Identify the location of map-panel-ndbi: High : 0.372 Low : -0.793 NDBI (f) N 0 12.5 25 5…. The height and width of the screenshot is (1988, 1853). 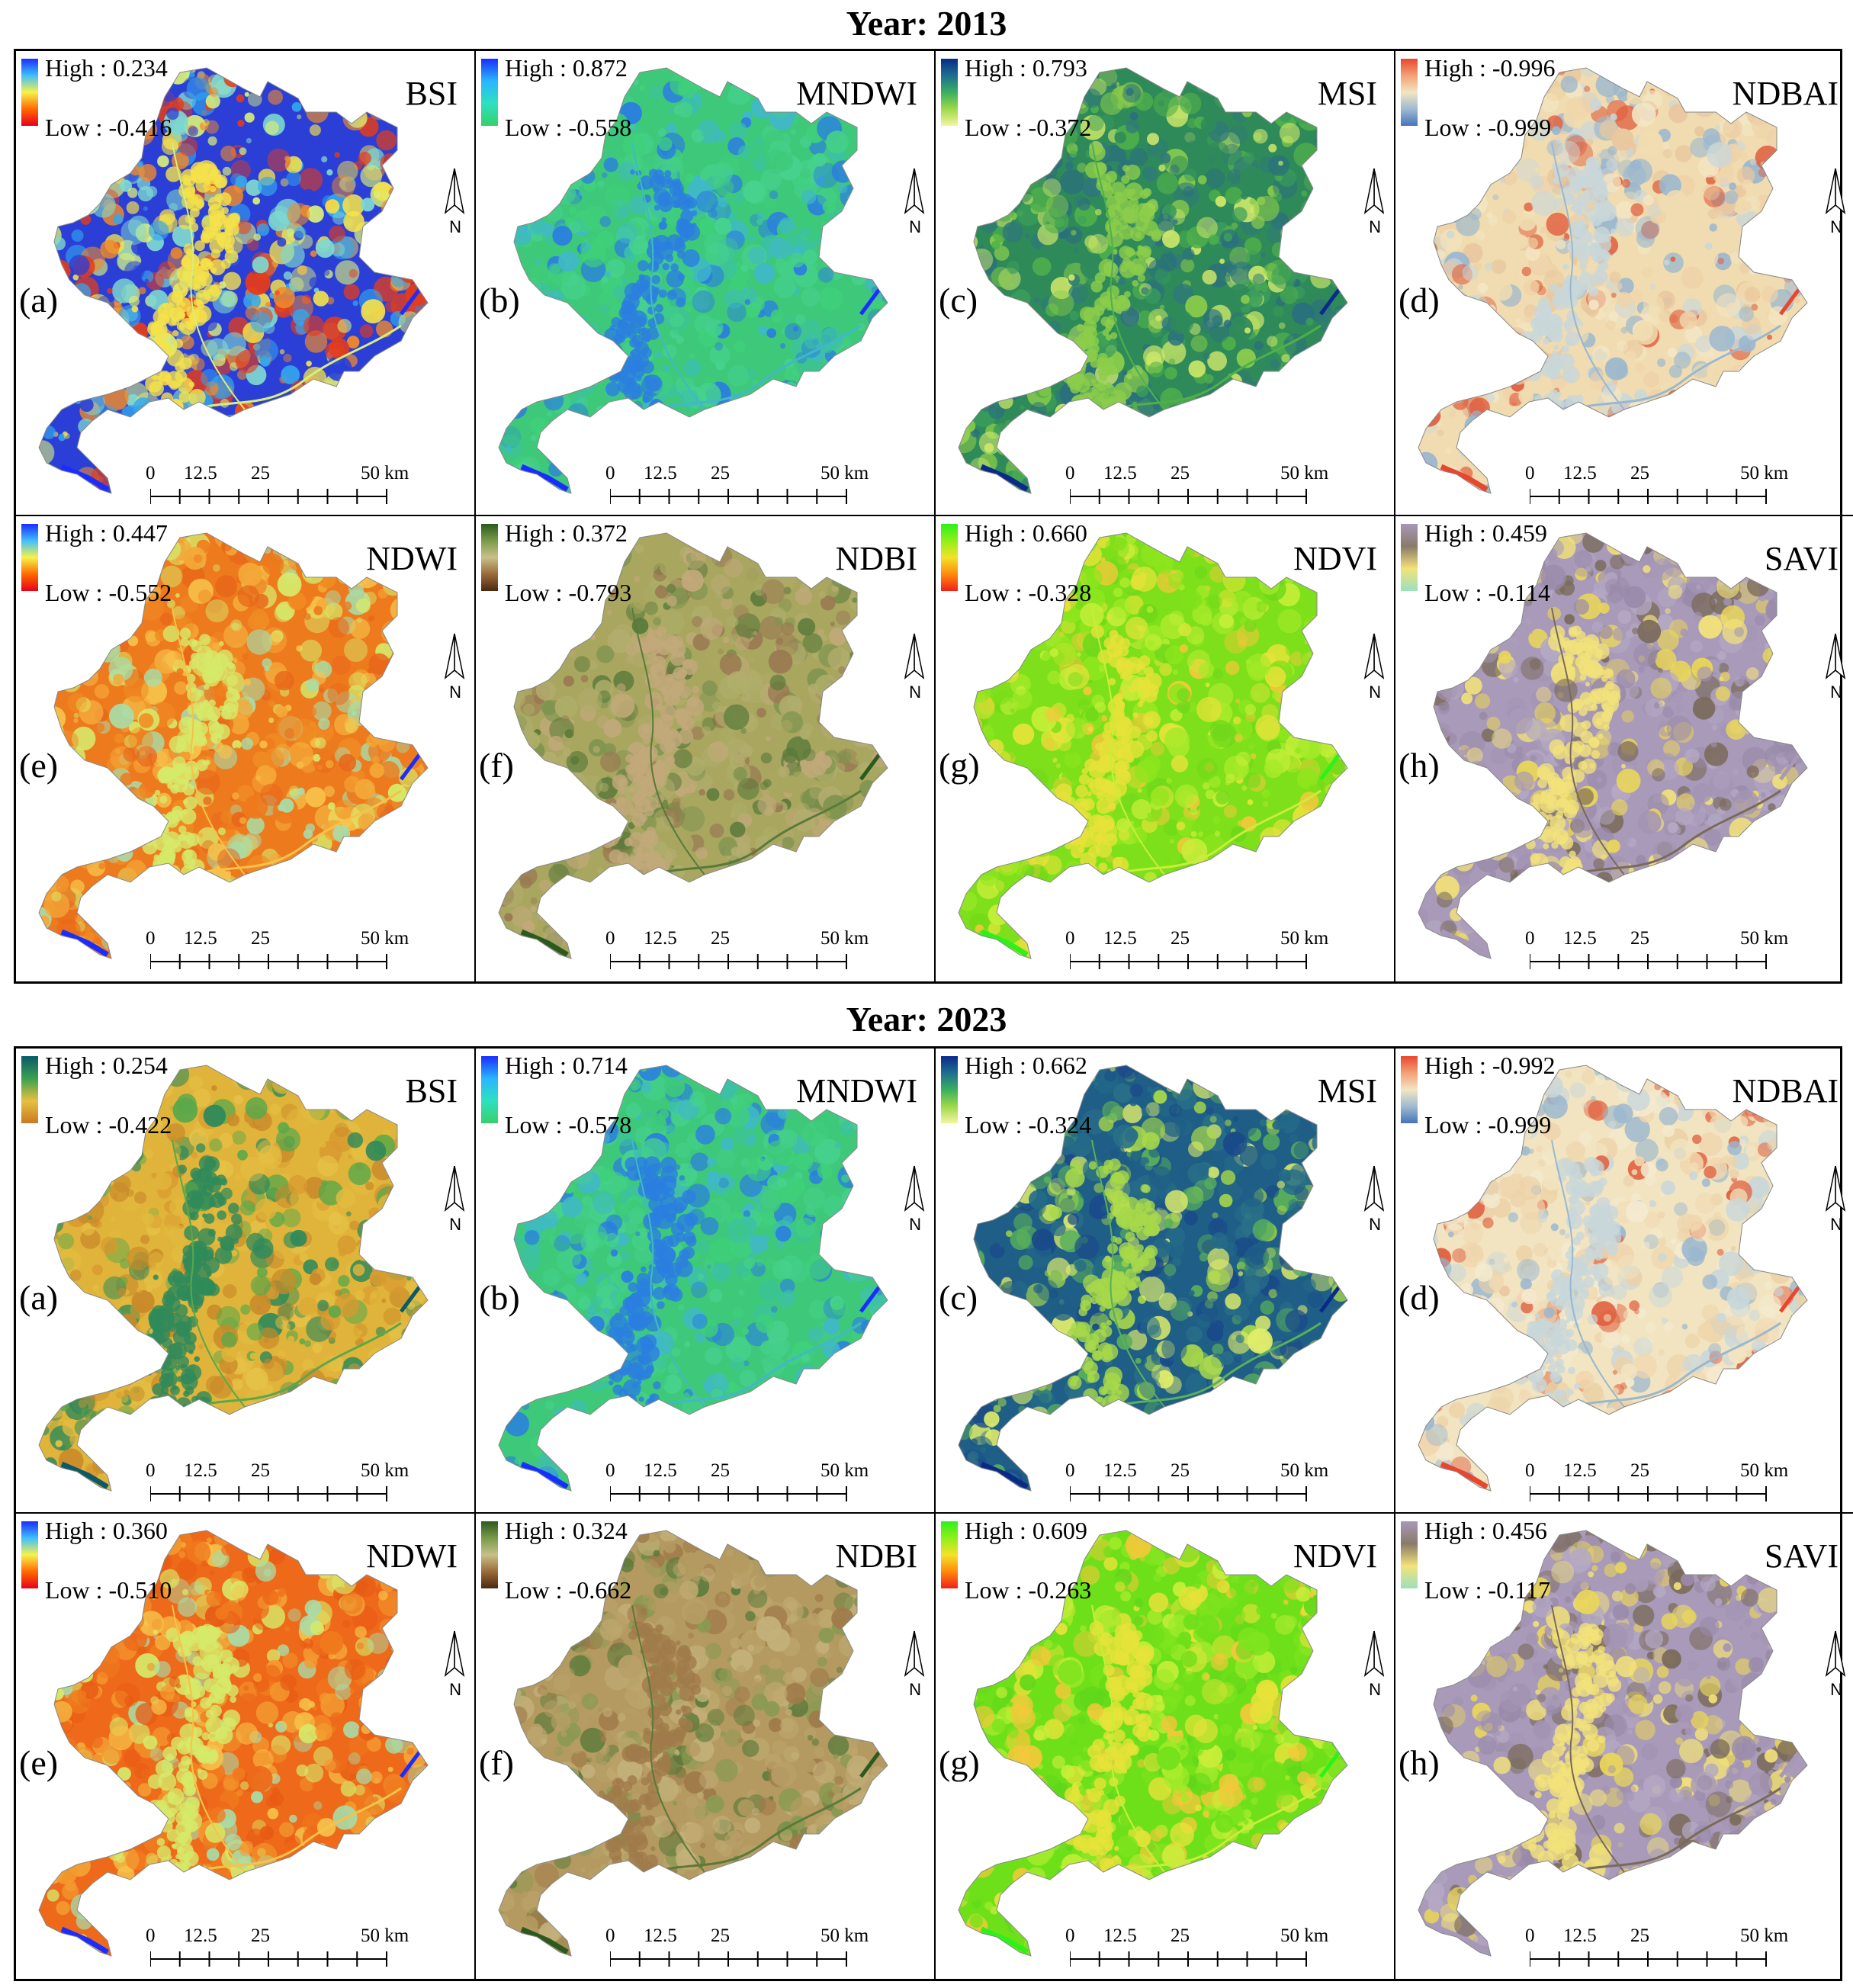
(706, 748).